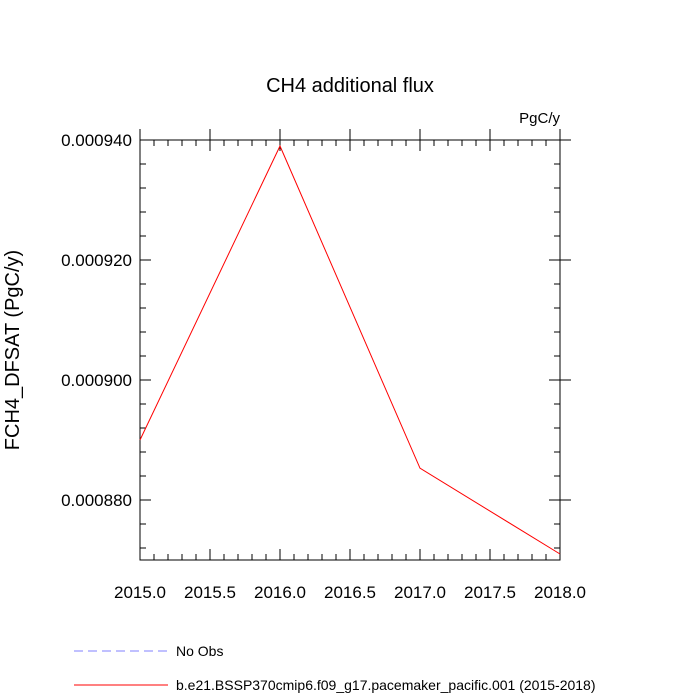  I want to click on x-tick-label: 2017.5, so click(490, 592).